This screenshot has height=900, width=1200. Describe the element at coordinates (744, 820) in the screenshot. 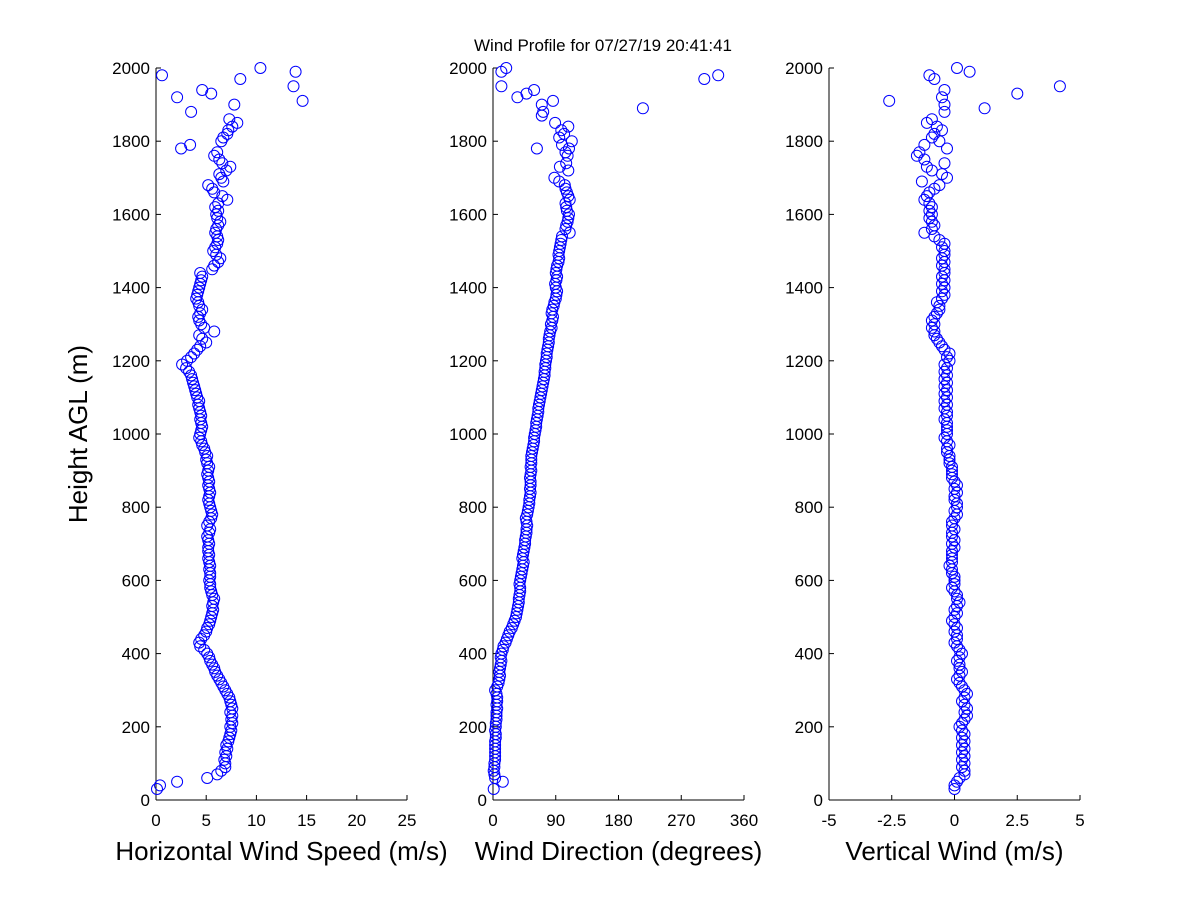

I see `x-tick-label: 360` at that location.